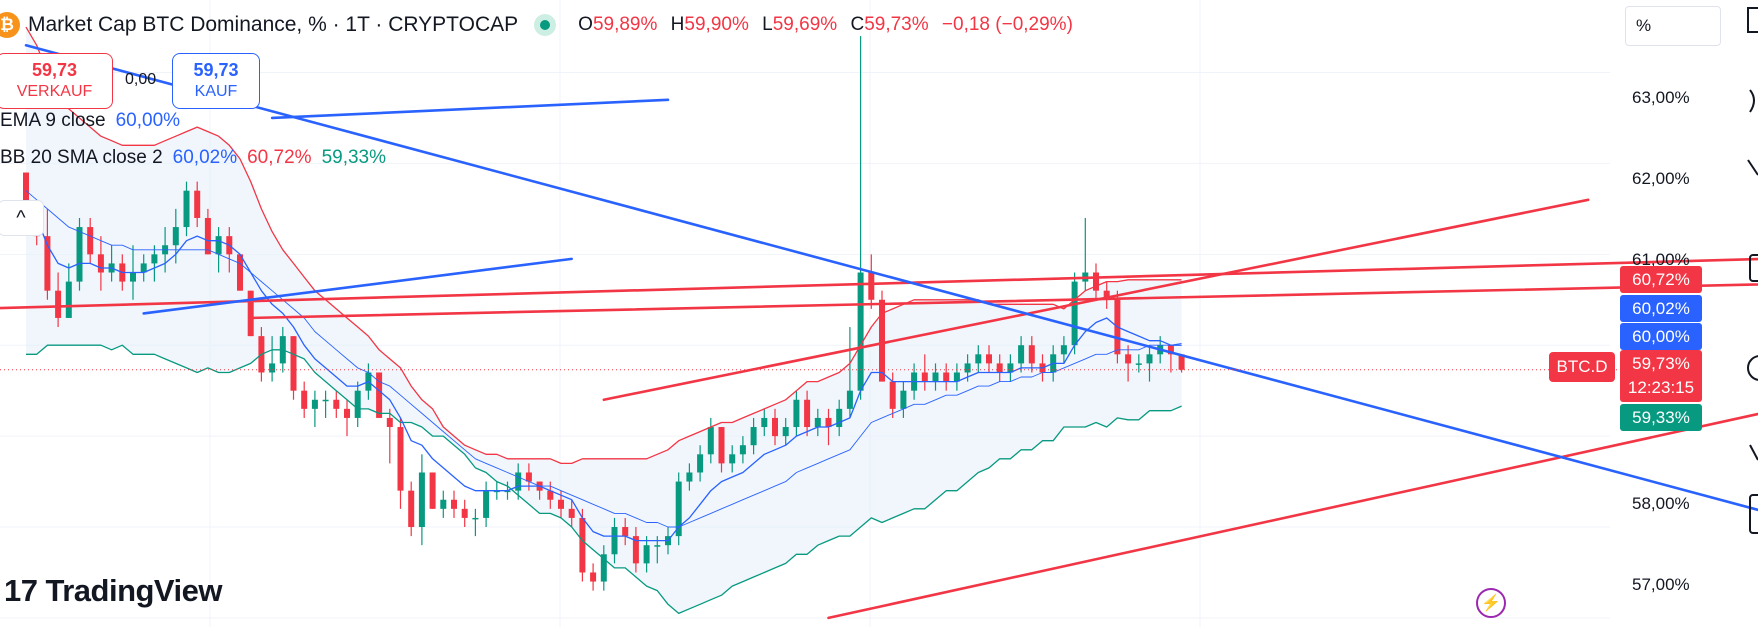  Describe the element at coordinates (56, 81) in the screenshot. I see `sell-button: 59,73 VERKAUF` at that location.